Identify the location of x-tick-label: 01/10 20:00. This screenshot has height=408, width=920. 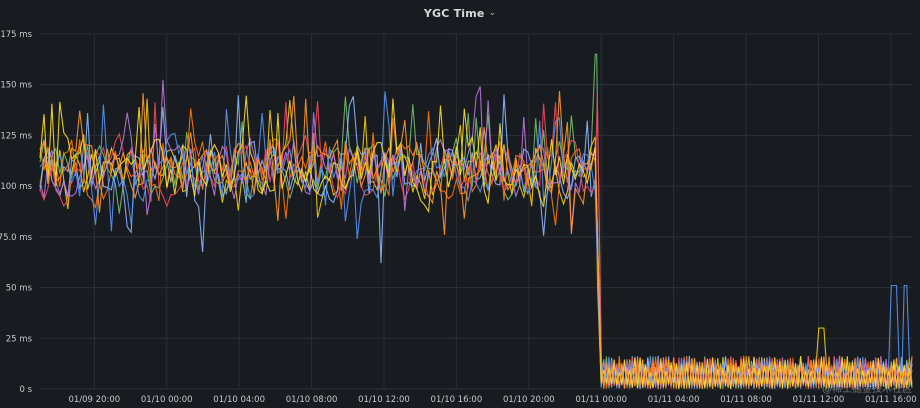
(529, 400).